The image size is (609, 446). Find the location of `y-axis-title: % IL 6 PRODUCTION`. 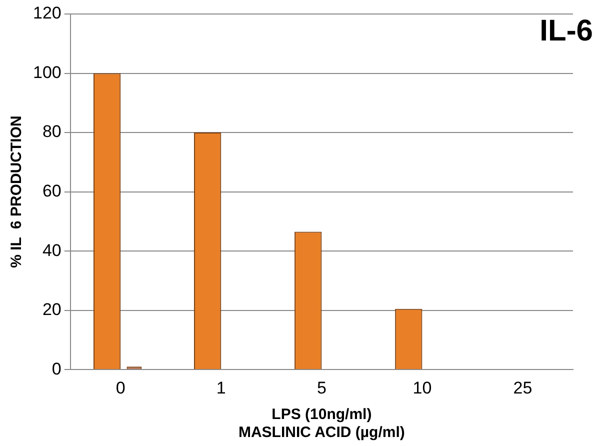

y-axis-title: % IL 6 PRODUCTION is located at coordinates (17, 192).